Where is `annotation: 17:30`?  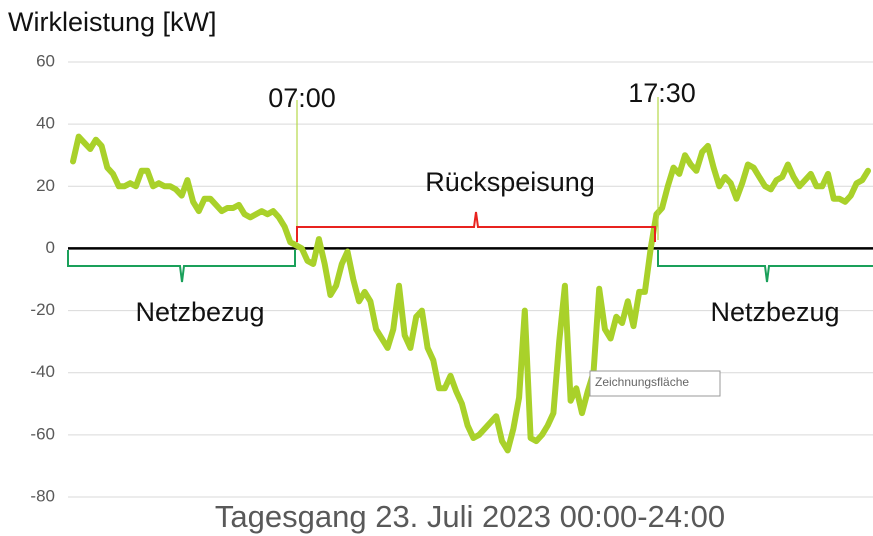
annotation: 17:30 is located at coordinates (662, 93).